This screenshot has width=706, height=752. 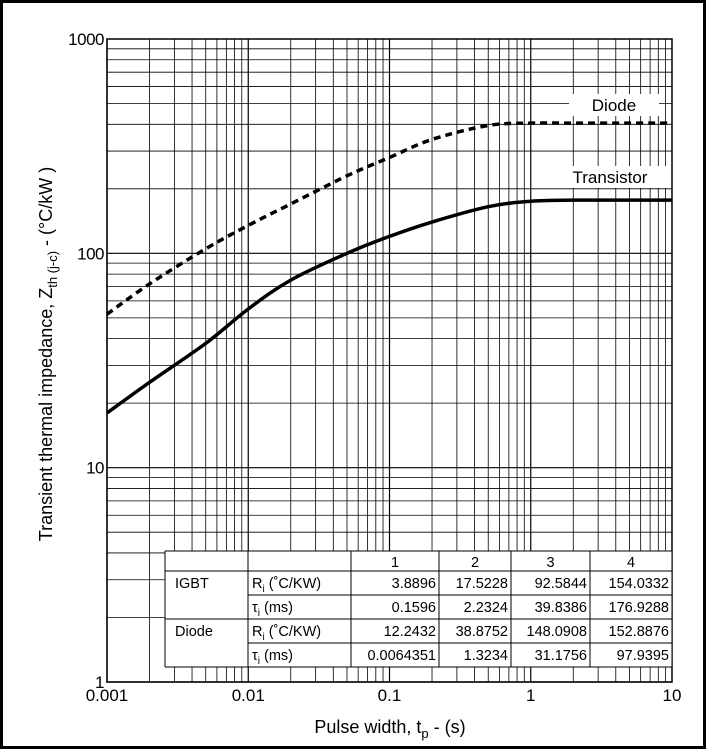 What do you see at coordinates (482, 584) in the screenshot?
I see `table-value-cell: 17.5228` at bounding box center [482, 584].